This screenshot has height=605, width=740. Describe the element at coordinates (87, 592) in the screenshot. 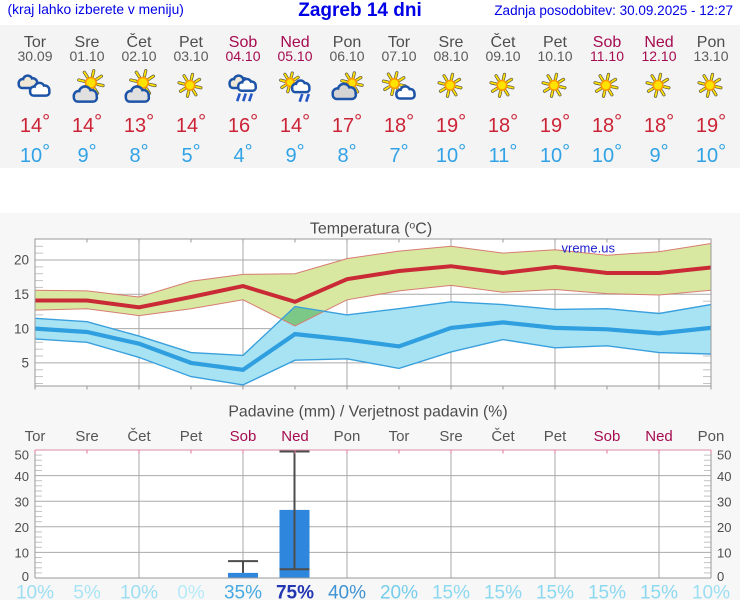

I see `svg-text: 5%` at that location.